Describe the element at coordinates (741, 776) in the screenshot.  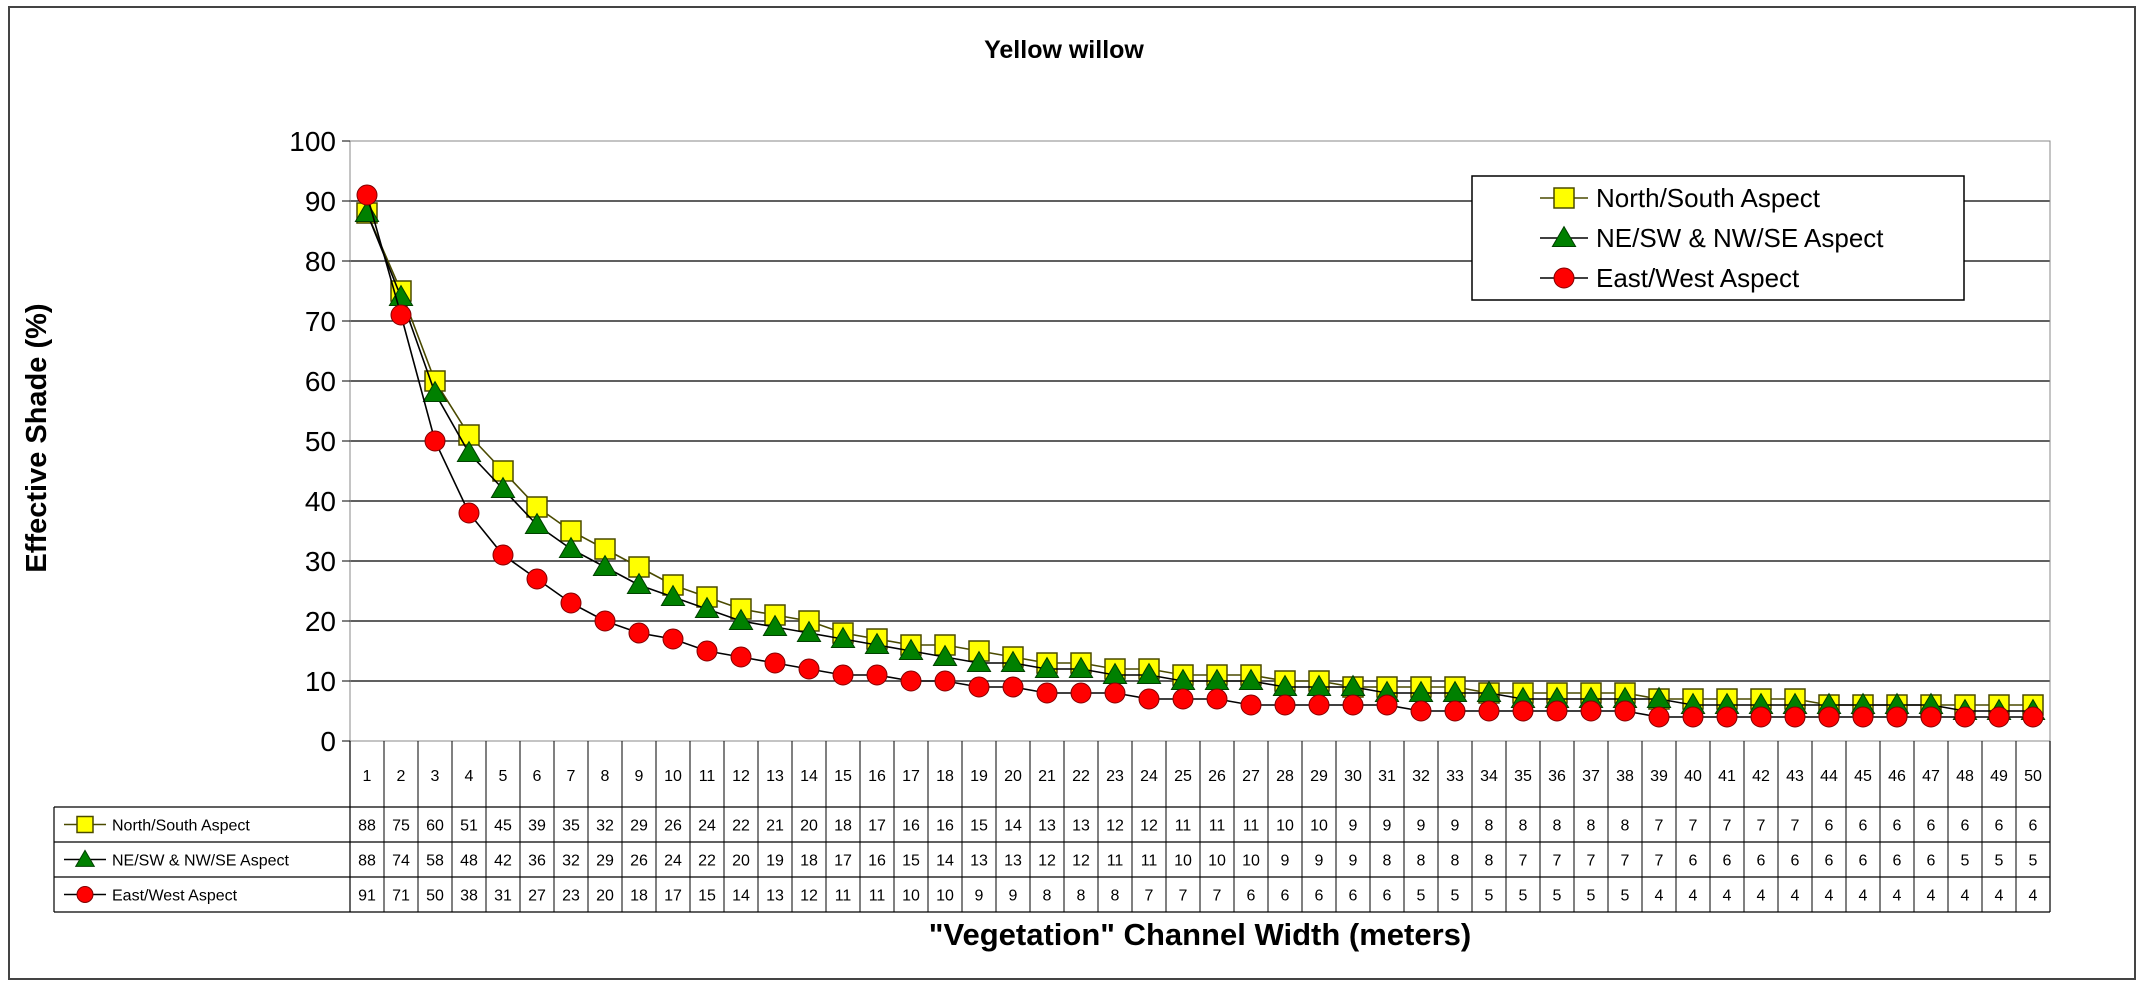
I see `x-tick-label: 12` at that location.